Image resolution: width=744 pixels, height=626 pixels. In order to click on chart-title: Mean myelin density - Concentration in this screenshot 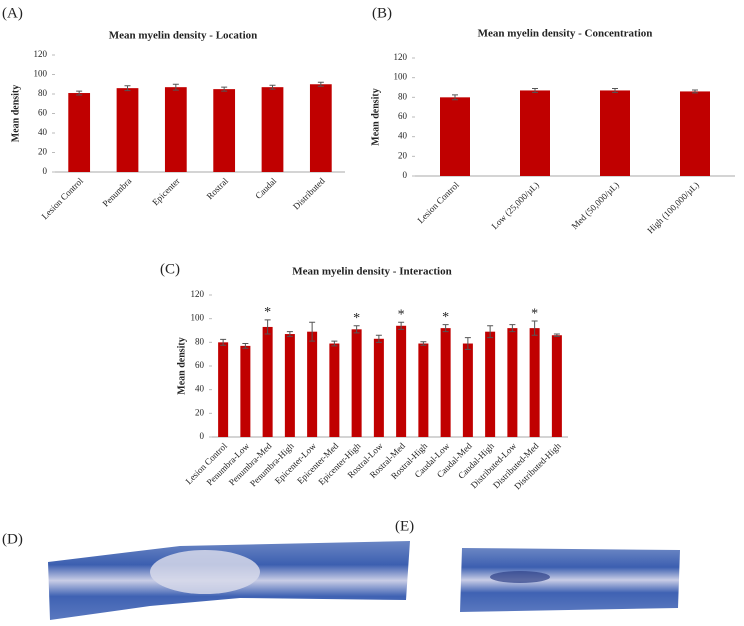, I will do `click(565, 34)`.